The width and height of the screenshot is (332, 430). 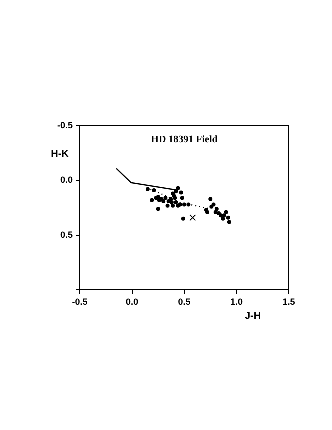 What do you see at coordinates (184, 301) in the screenshot?
I see `x-tick-label: 0.5` at bounding box center [184, 301].